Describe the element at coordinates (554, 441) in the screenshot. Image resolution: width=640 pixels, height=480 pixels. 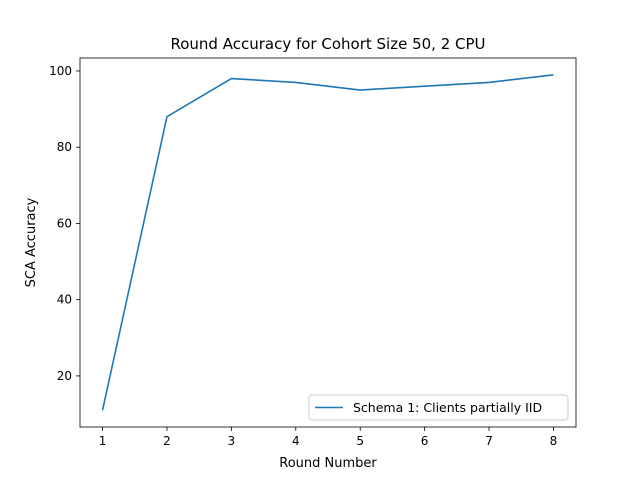
I see `x-tick-label: 8` at that location.